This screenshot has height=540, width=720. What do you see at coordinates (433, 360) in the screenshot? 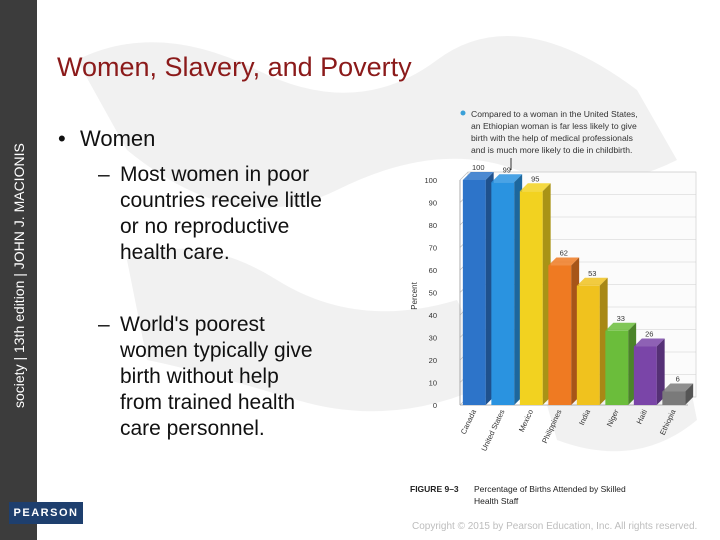
I see `y-tick-label: 20` at bounding box center [433, 360].